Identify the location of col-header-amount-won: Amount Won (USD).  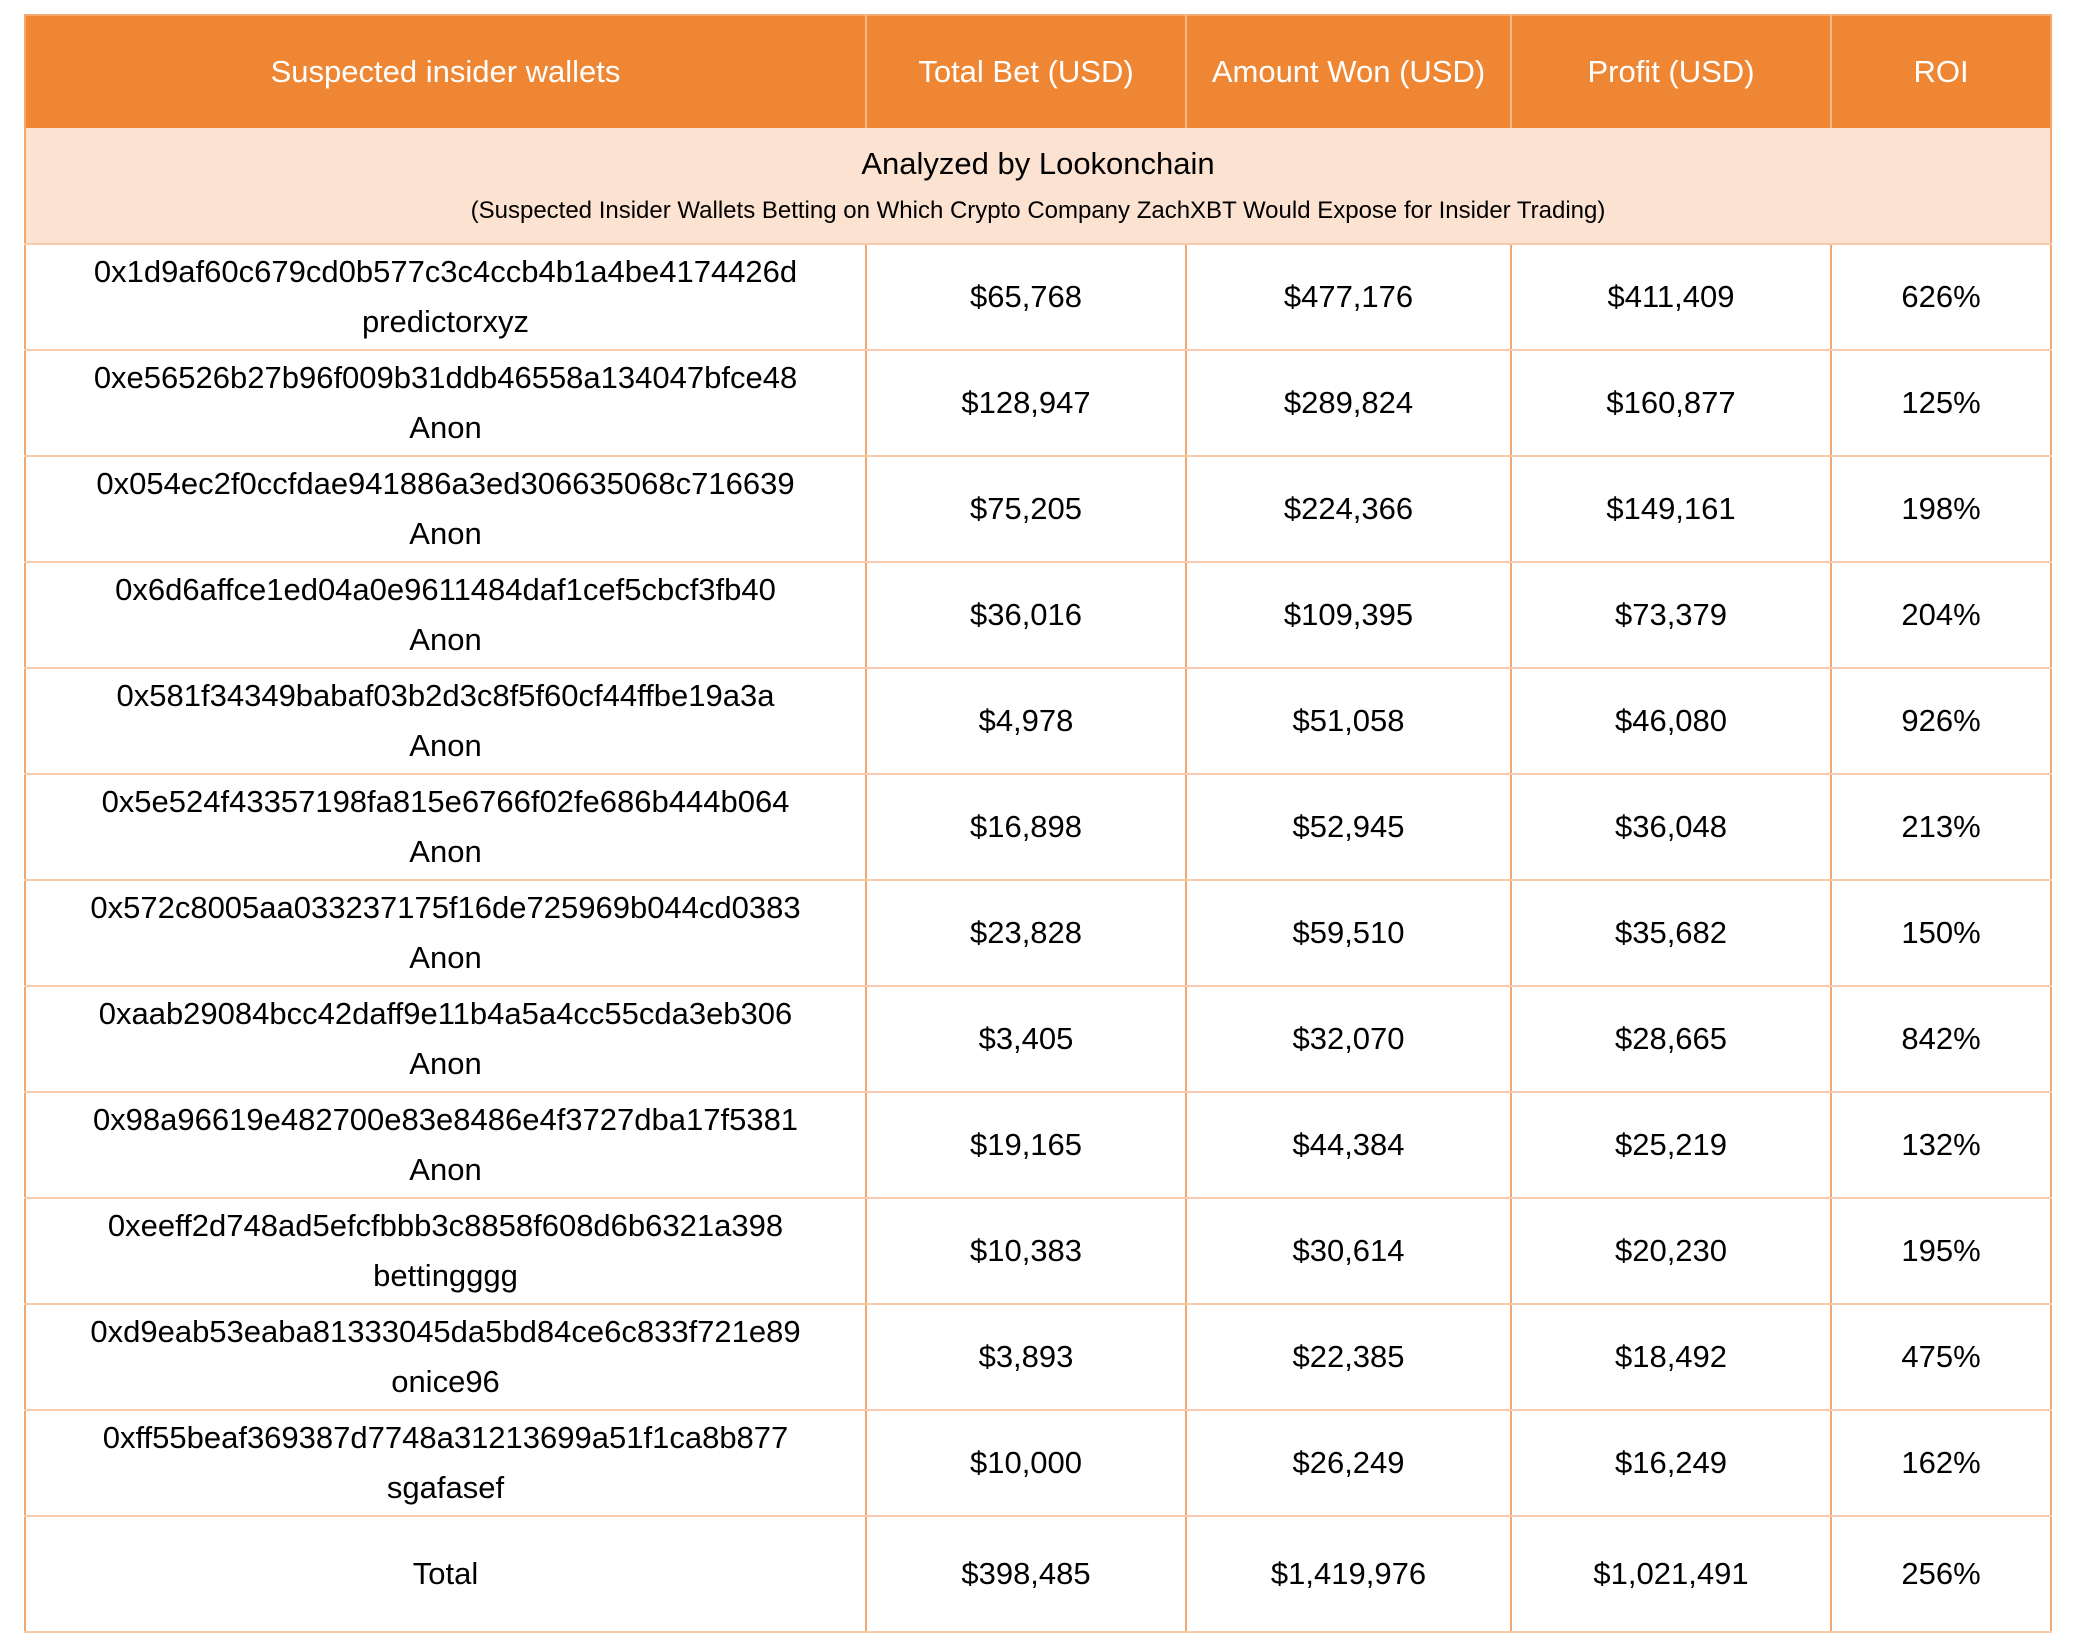
(1349, 71).